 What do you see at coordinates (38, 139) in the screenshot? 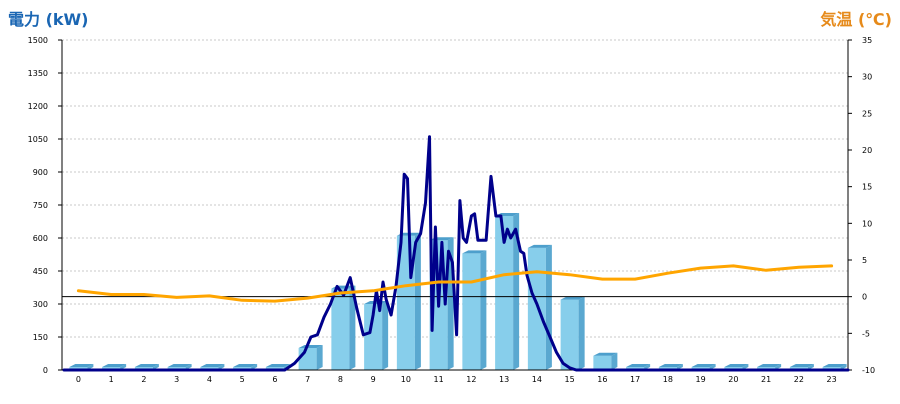
I see `y-tick-label: 1050` at bounding box center [38, 139].